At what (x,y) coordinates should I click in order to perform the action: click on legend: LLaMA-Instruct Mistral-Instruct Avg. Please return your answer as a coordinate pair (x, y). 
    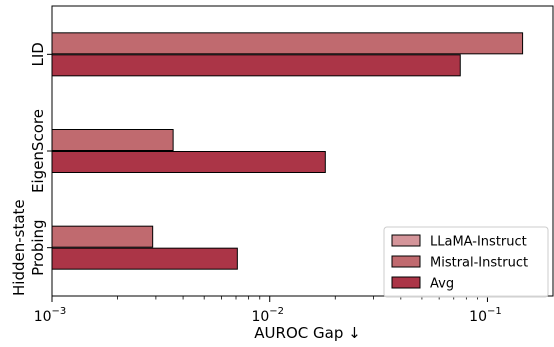
    Looking at the image, I should click on (466, 262).